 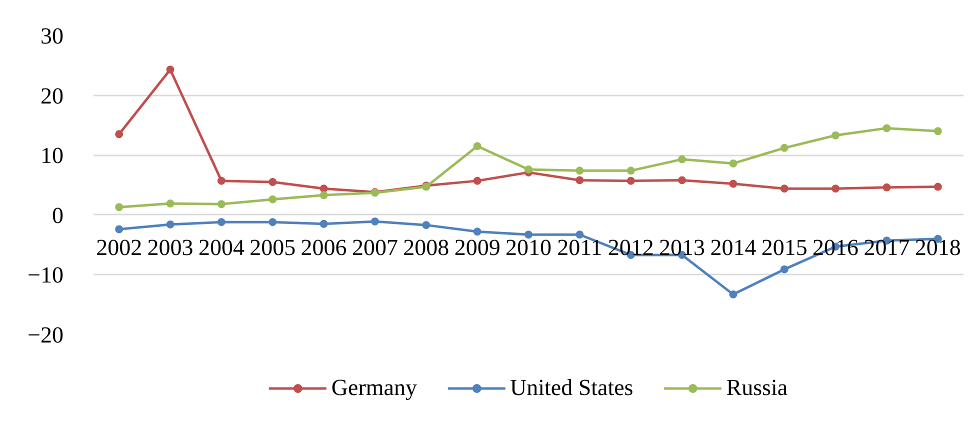 What do you see at coordinates (784, 247) in the screenshot?
I see `x-tick-label: 2015` at bounding box center [784, 247].